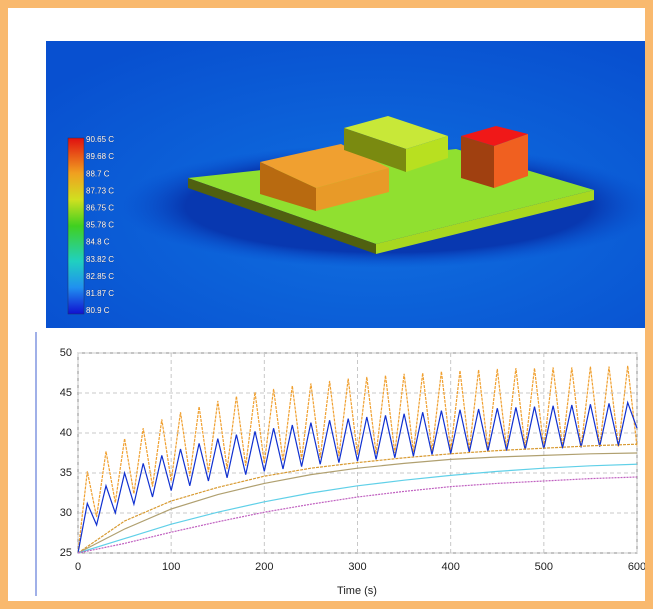  Describe the element at coordinates (450, 567) in the screenshot. I see `x-tick-label: 400` at that location.